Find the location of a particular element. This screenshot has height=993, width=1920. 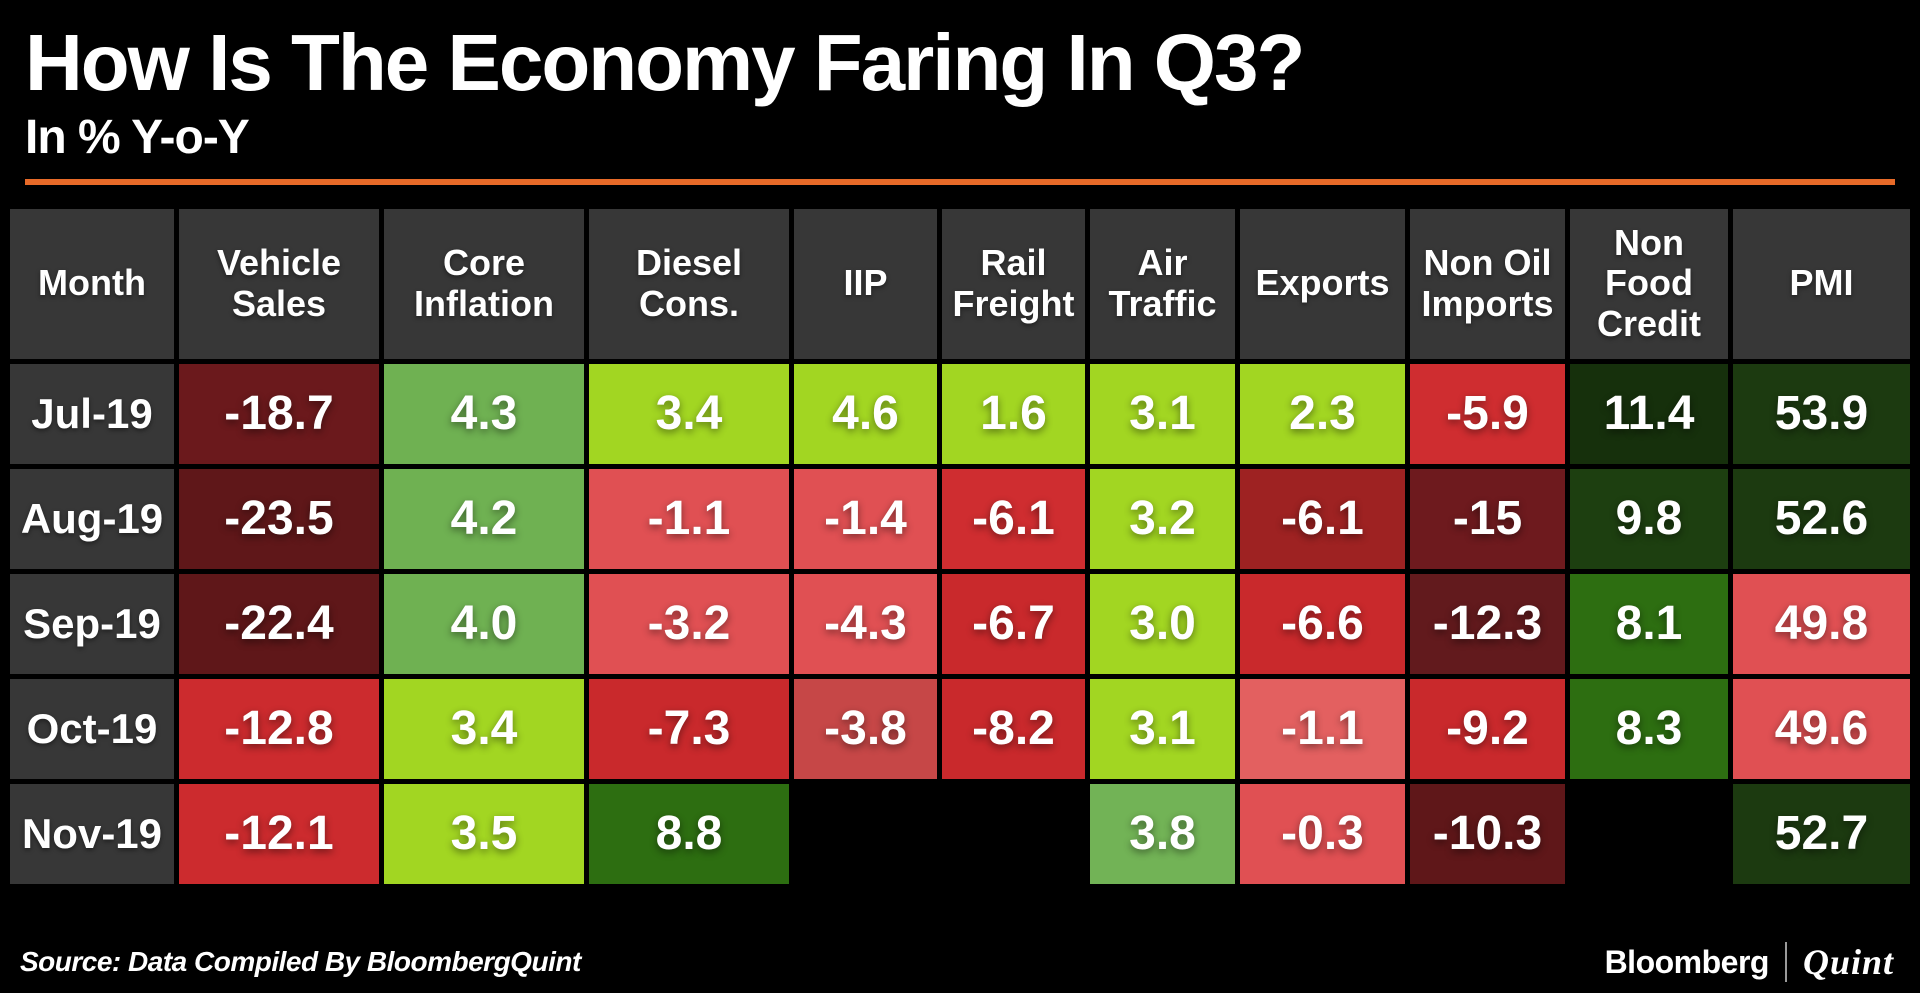

header-cell: Exports is located at coordinates (1322, 283).